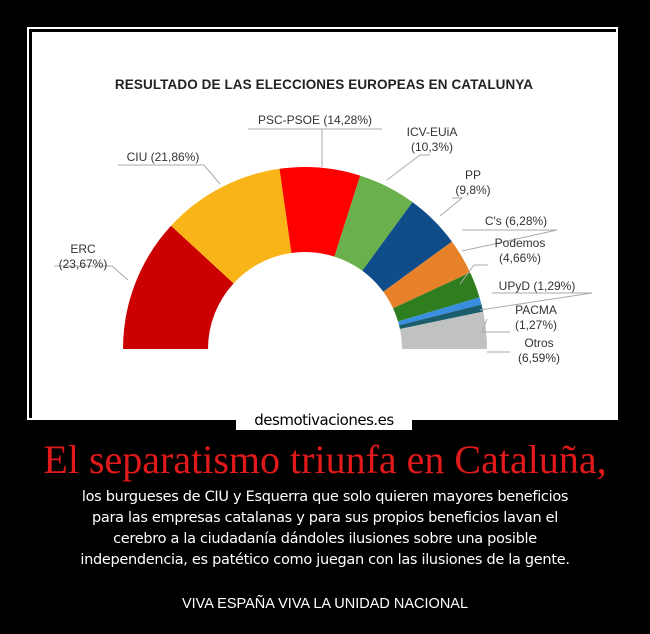 This screenshot has width=650, height=634. What do you see at coordinates (520, 243) in the screenshot?
I see `label-podemos-name: Podemos` at bounding box center [520, 243].